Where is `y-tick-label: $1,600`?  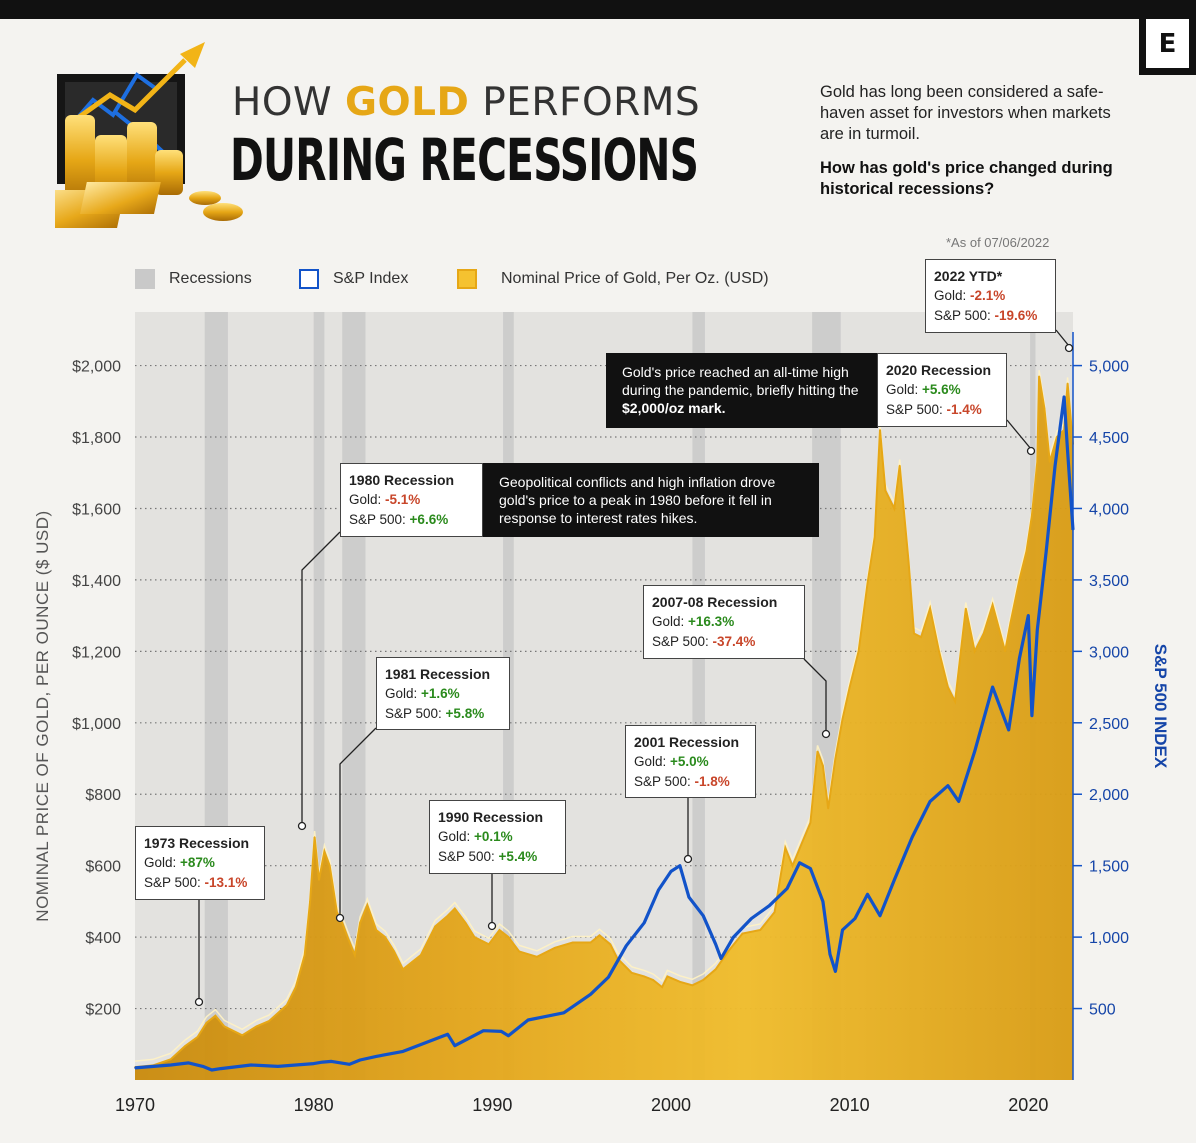 y-tick-label: $1,600 is located at coordinates (96, 509).